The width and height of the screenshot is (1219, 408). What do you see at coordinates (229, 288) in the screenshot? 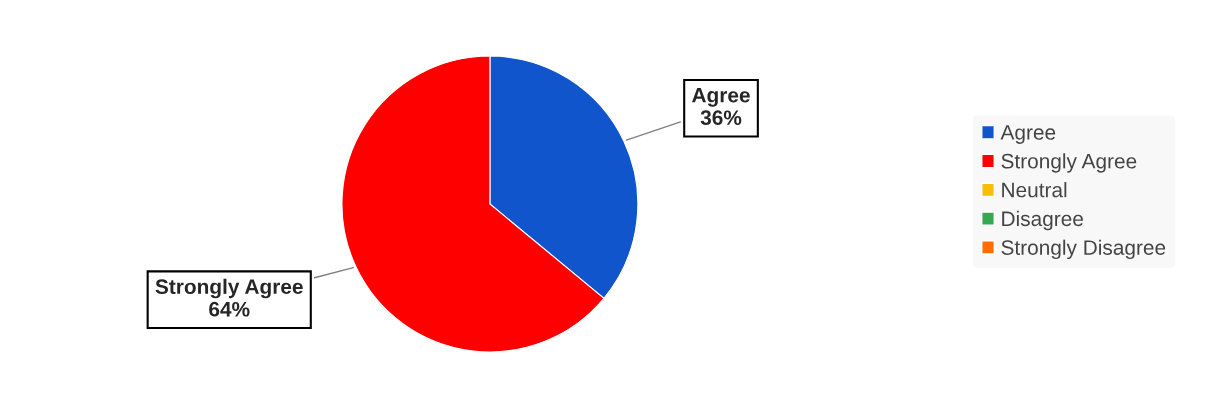
I see `slice-label: Strongly Agree` at bounding box center [229, 288].